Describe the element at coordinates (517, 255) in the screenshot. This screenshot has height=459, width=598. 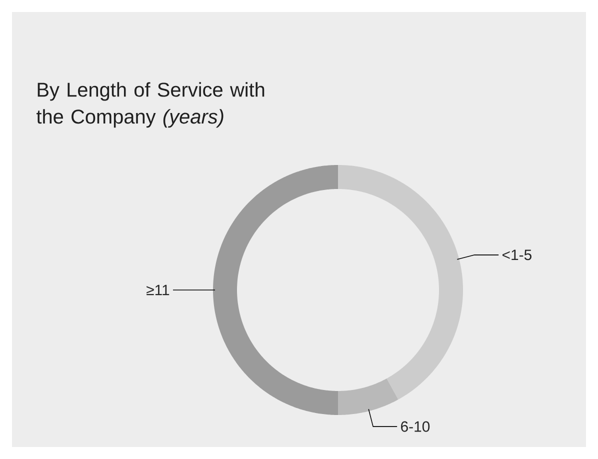
I see `slice-label: <1-5` at that location.